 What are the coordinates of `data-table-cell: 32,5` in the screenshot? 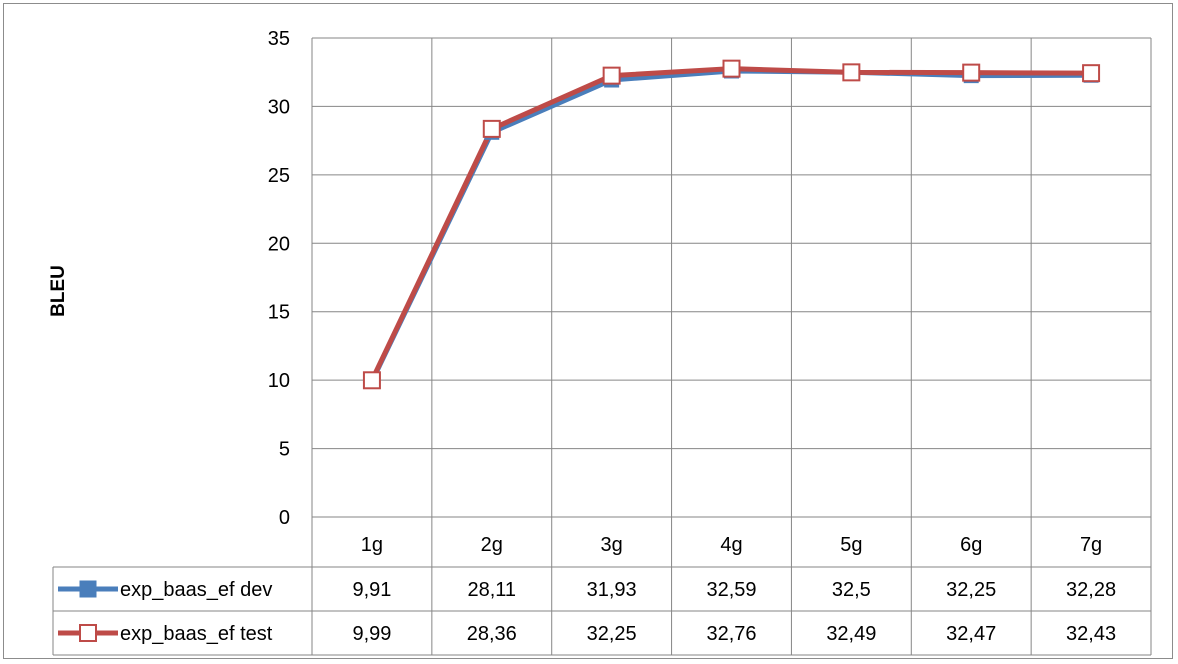 It's located at (851, 590).